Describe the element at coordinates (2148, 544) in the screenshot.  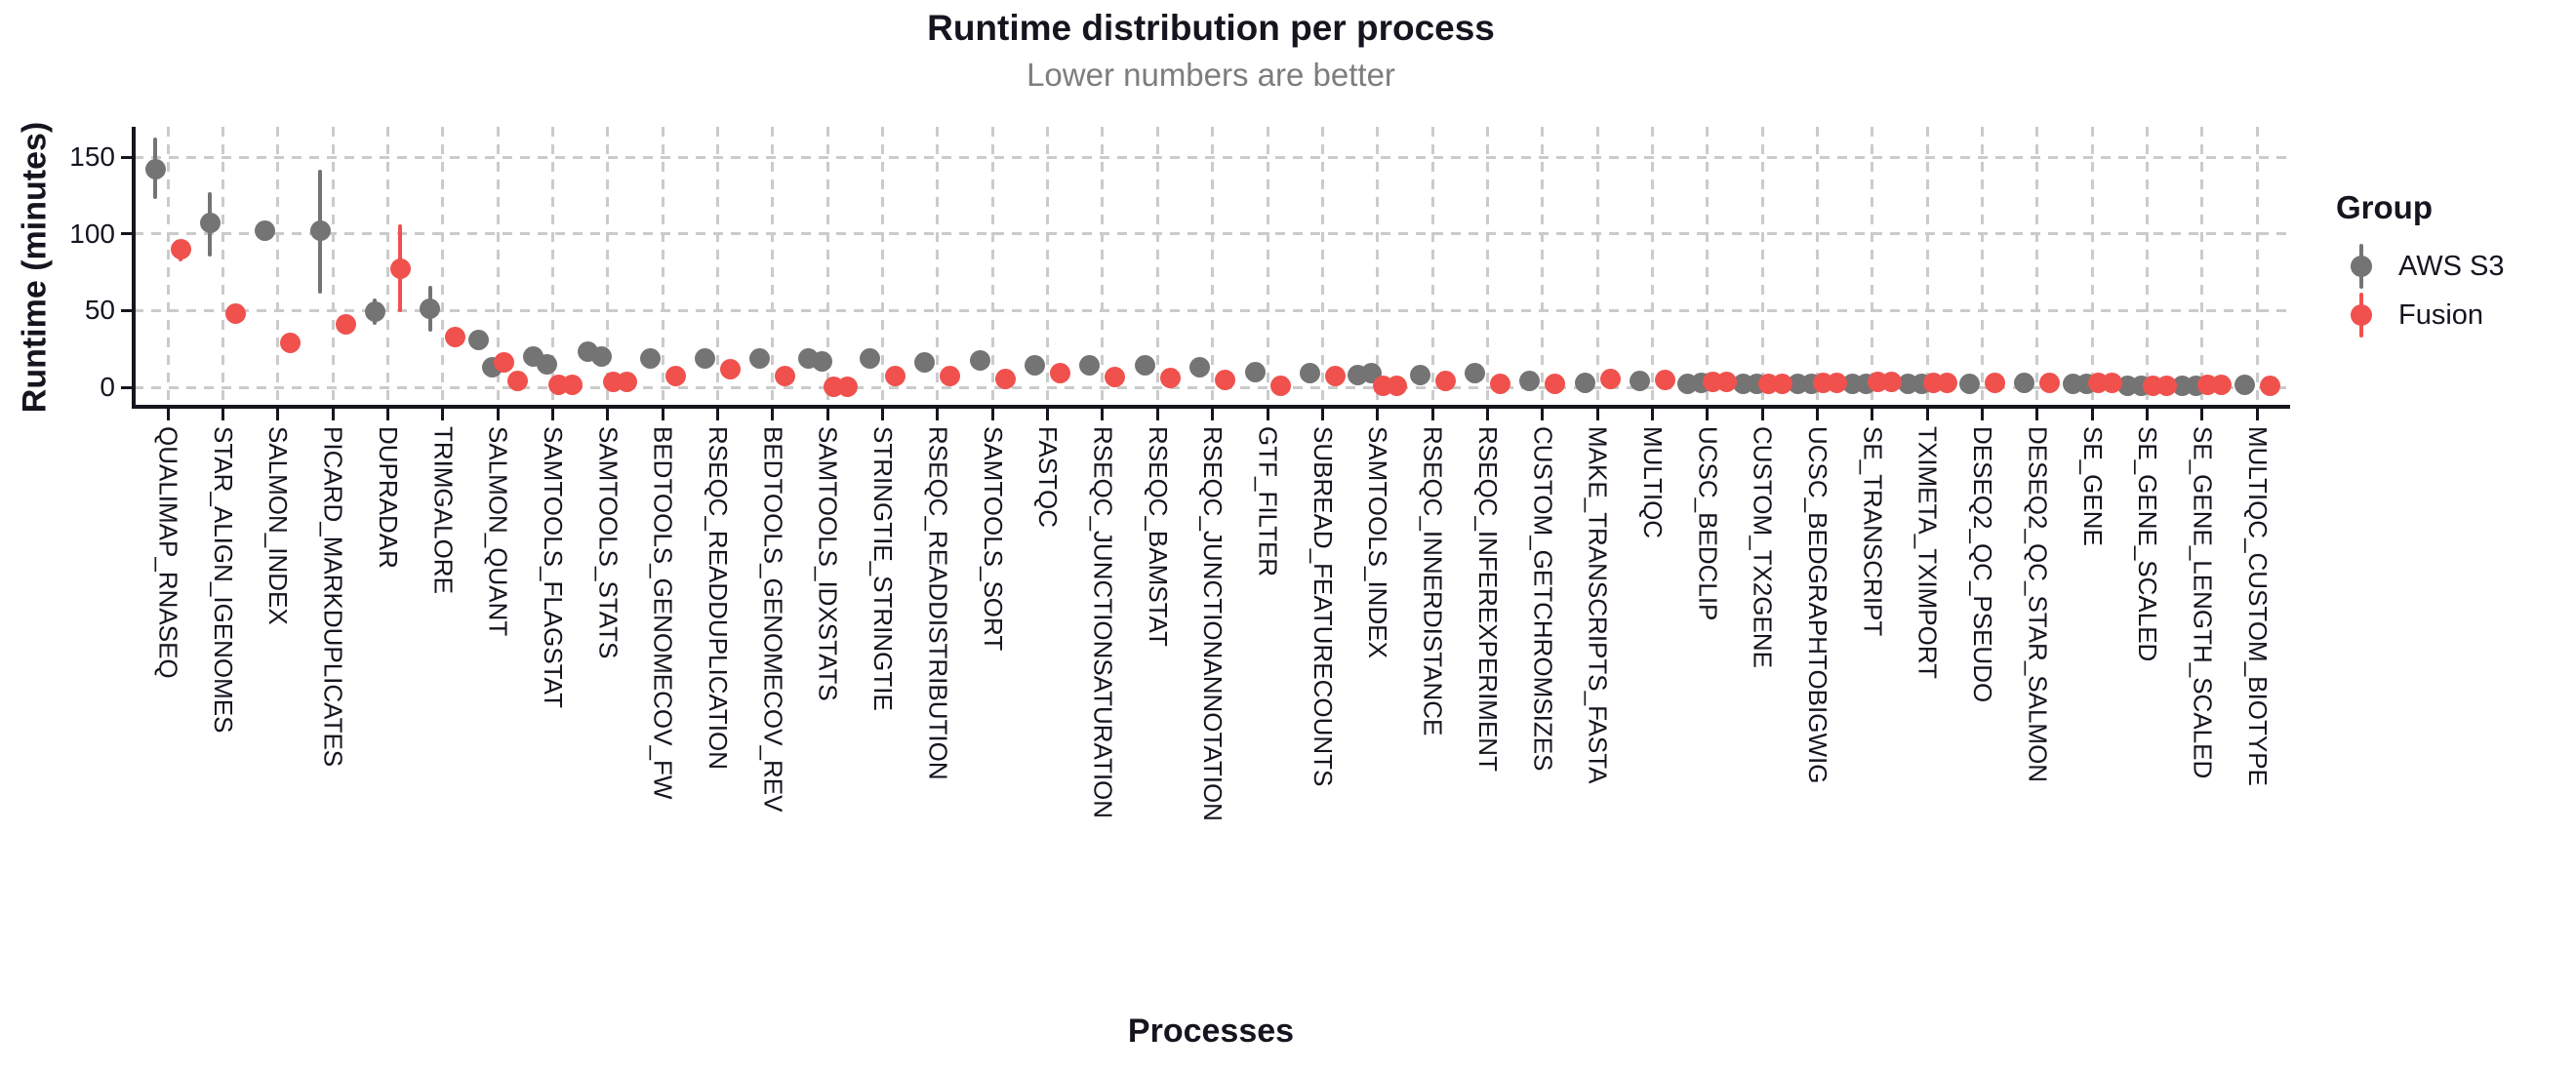
I see `x-tick-label: SE_GENE_SCALED` at that location.